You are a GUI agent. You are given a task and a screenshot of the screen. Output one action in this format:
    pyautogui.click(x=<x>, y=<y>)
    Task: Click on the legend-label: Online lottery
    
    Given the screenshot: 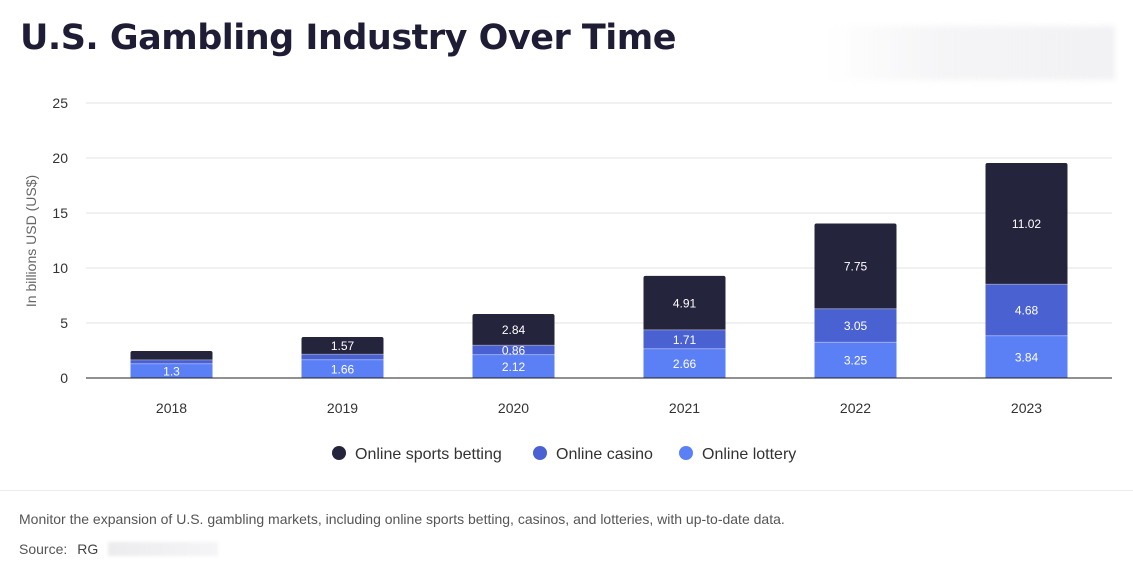 What is the action you would take?
    pyautogui.click(x=749, y=454)
    